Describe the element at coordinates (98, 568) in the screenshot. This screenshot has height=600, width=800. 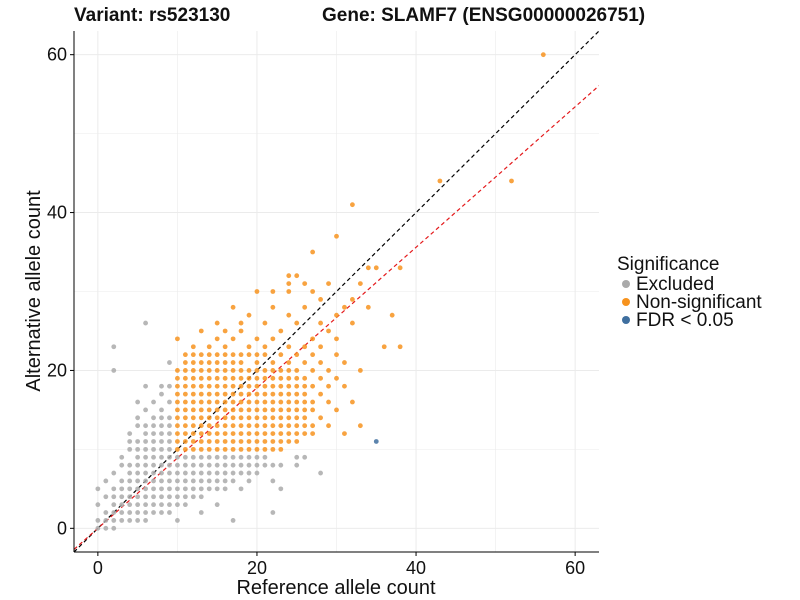
I see `x-tick-label: 0` at that location.